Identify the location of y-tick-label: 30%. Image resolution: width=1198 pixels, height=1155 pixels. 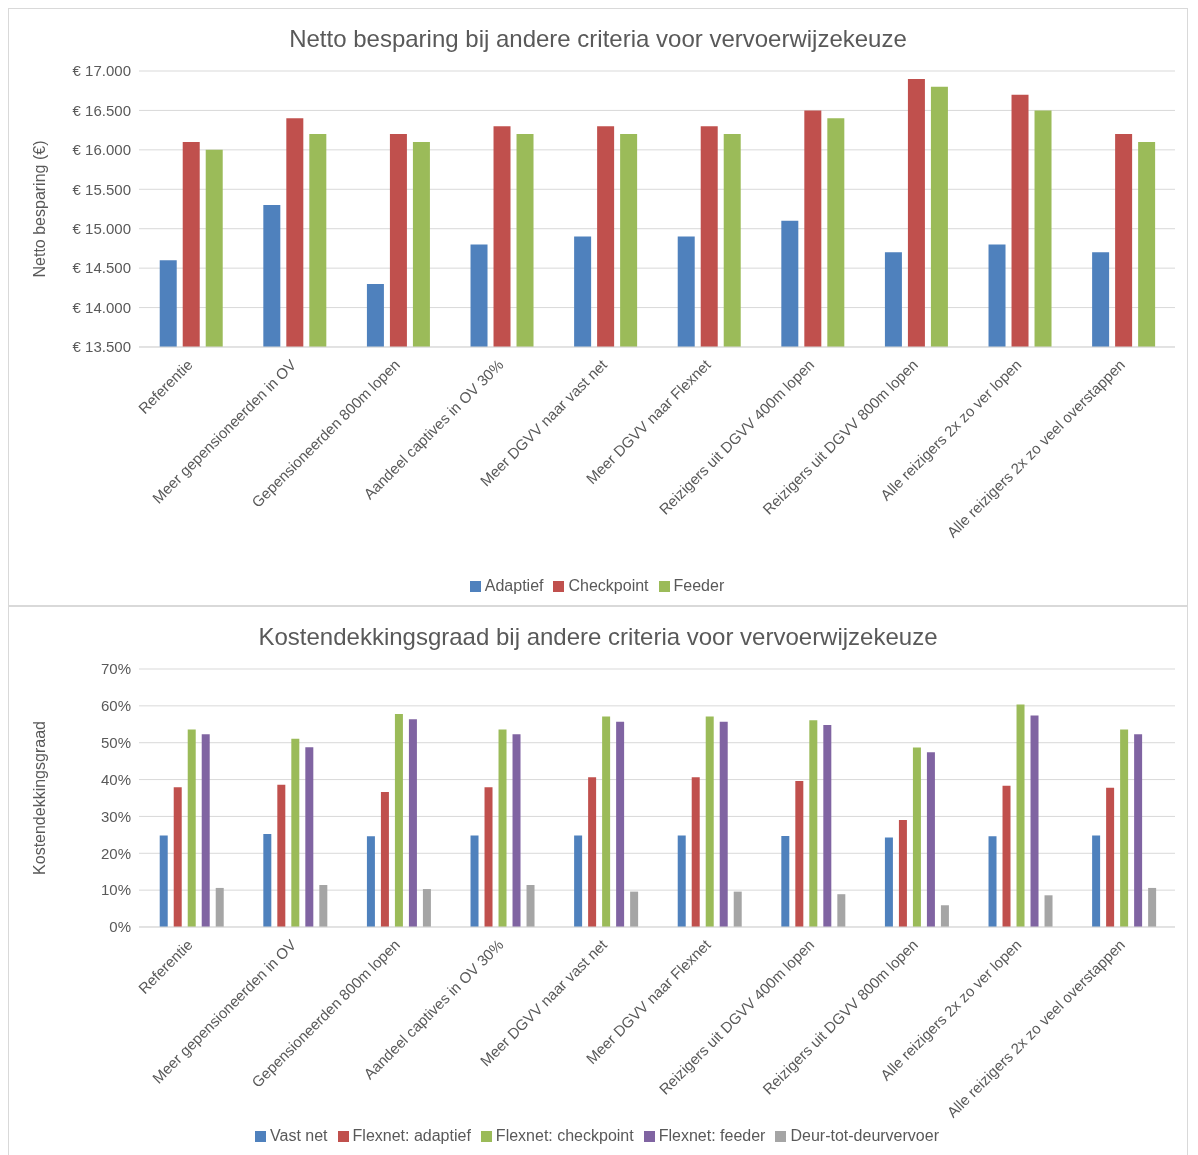
(115, 816).